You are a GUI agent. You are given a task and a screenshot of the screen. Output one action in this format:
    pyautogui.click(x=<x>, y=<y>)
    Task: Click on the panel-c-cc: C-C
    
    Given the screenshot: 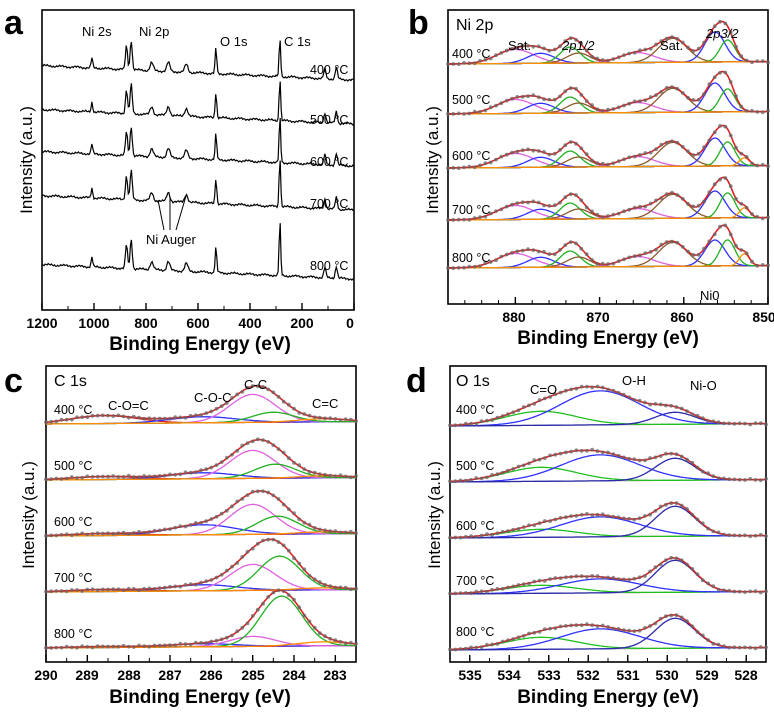 What is the action you would take?
    pyautogui.click(x=255, y=384)
    